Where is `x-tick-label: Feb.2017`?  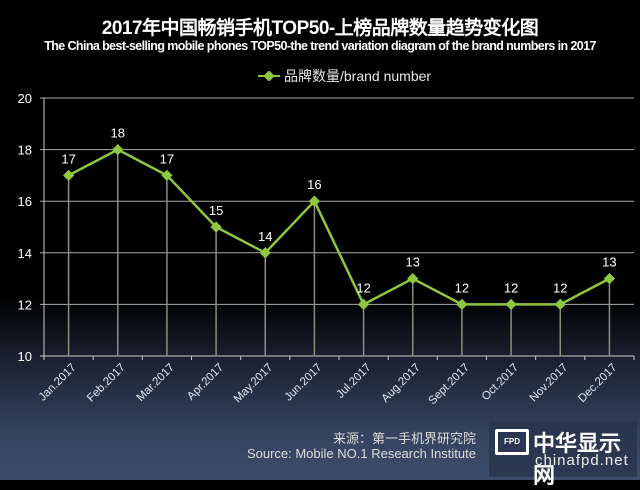
x-tick-label: Feb.2017 is located at coordinates (106, 383).